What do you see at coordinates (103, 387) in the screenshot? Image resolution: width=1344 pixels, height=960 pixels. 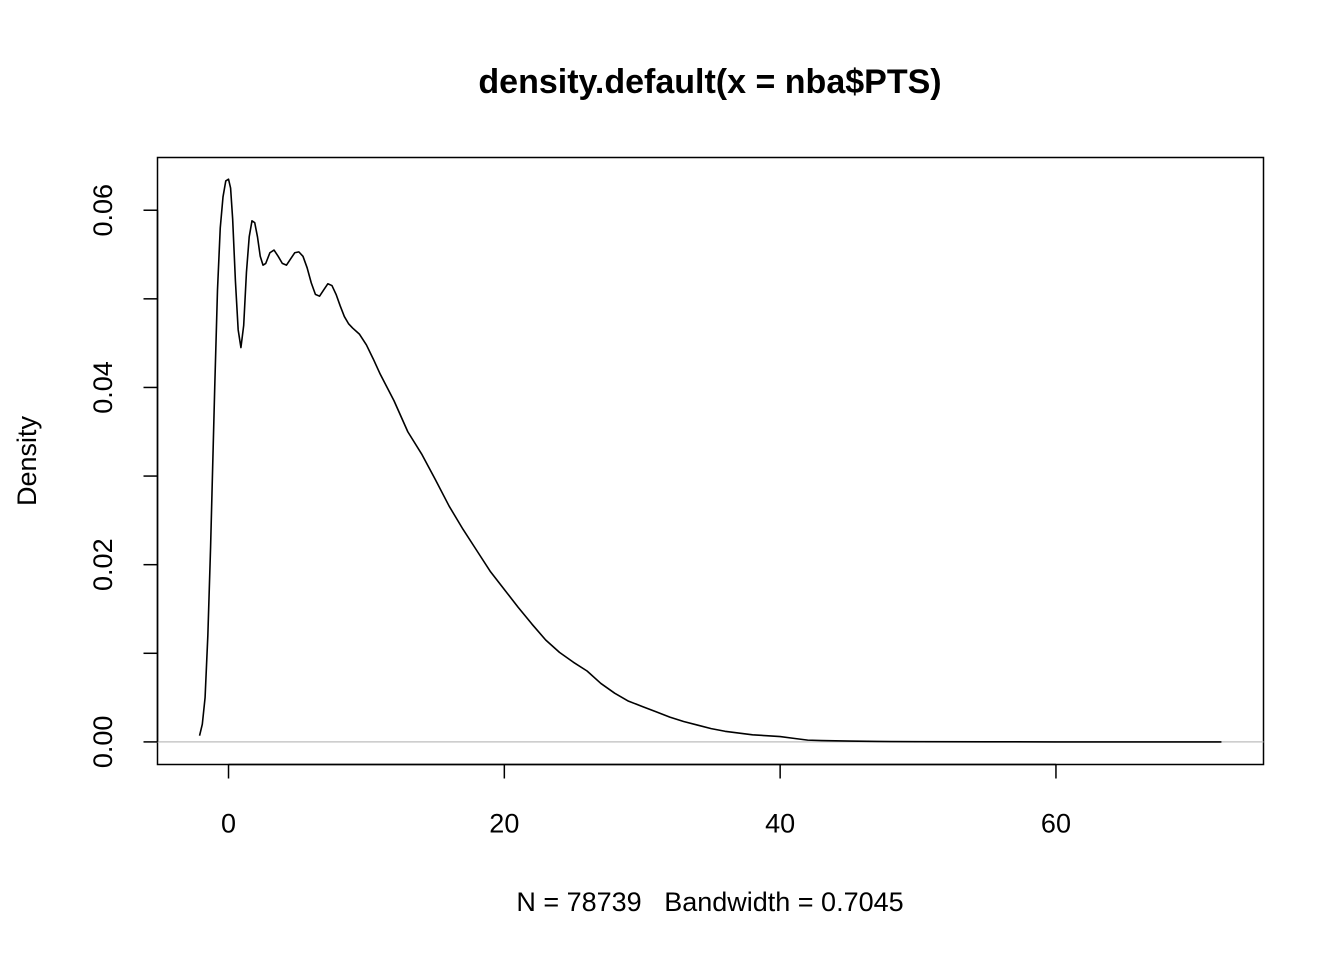 I see `y-tick-label: 0.04` at bounding box center [103, 387].